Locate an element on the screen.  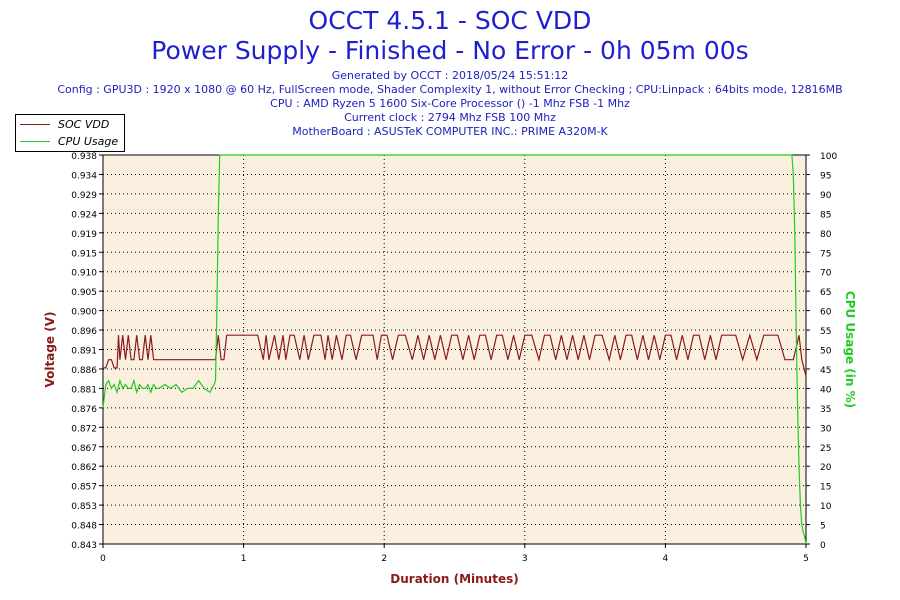
y-tick-label: 0.853 is located at coordinates (84, 507).